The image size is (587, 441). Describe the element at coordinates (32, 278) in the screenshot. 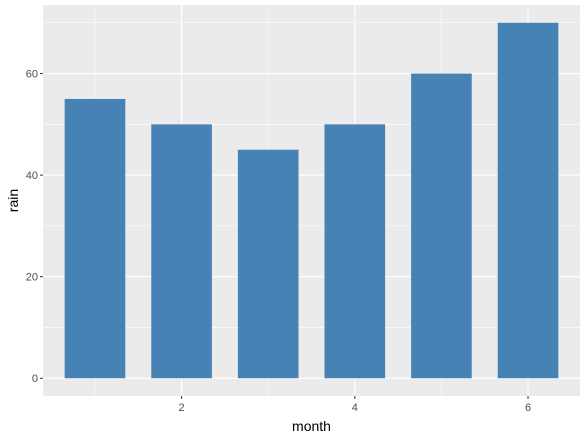

I see `y-tick-label: 20` at that location.